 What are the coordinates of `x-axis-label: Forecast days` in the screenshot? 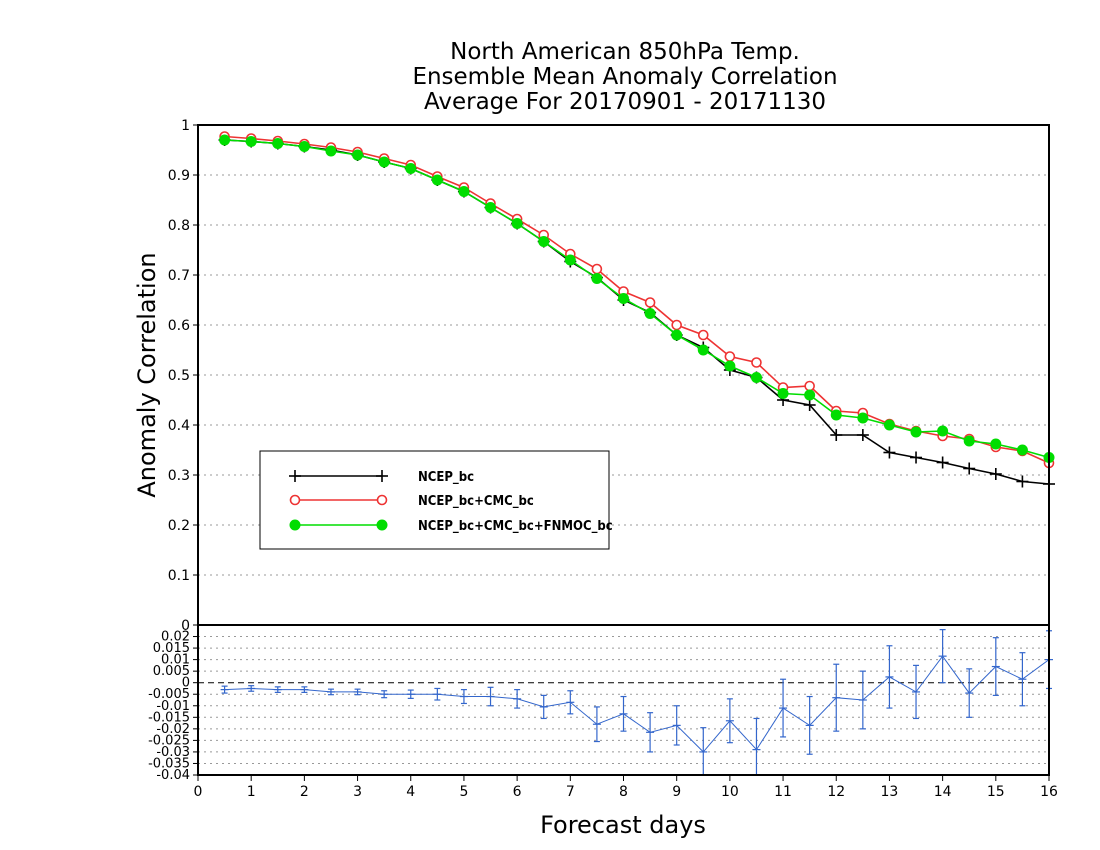 It's located at (623, 825).